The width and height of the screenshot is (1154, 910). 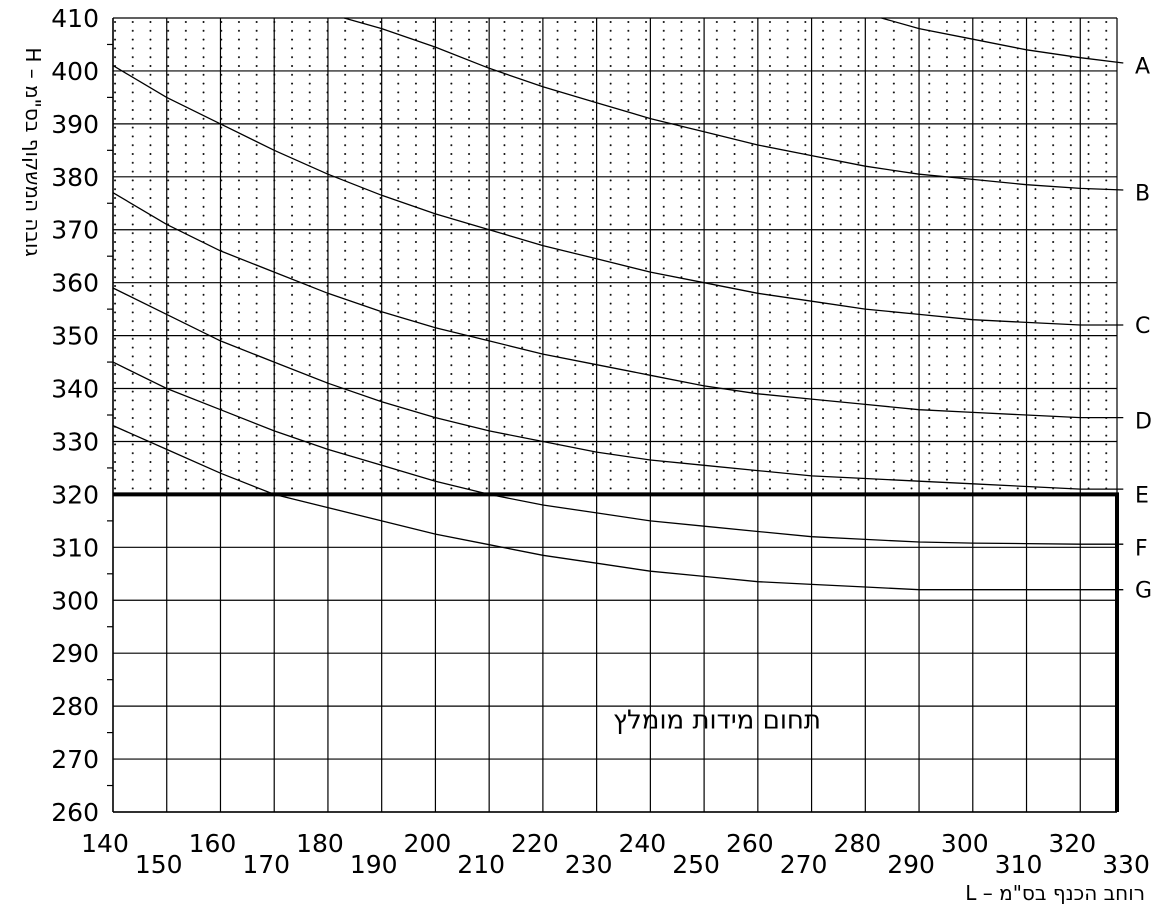 I want to click on y-tick-label: 370, so click(x=75, y=230).